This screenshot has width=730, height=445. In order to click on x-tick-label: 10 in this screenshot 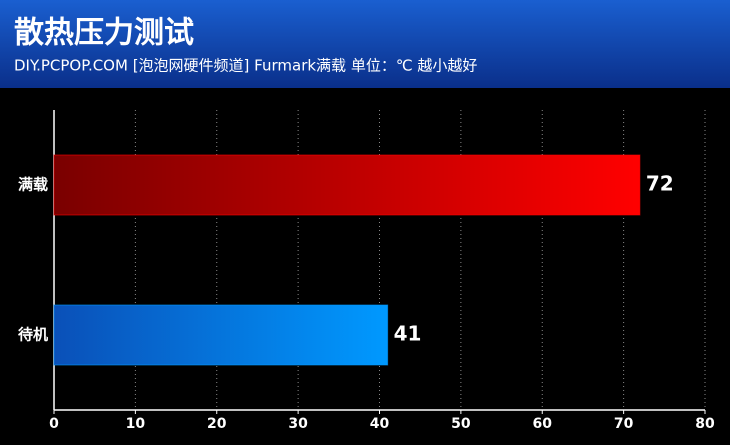, I will do `click(136, 424)`.